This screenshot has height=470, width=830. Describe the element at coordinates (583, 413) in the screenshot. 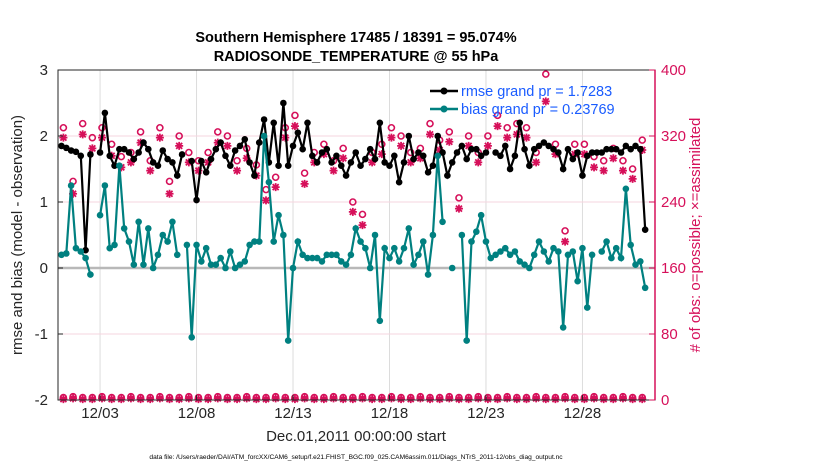

I see `x-tick-label: 12/28` at that location.